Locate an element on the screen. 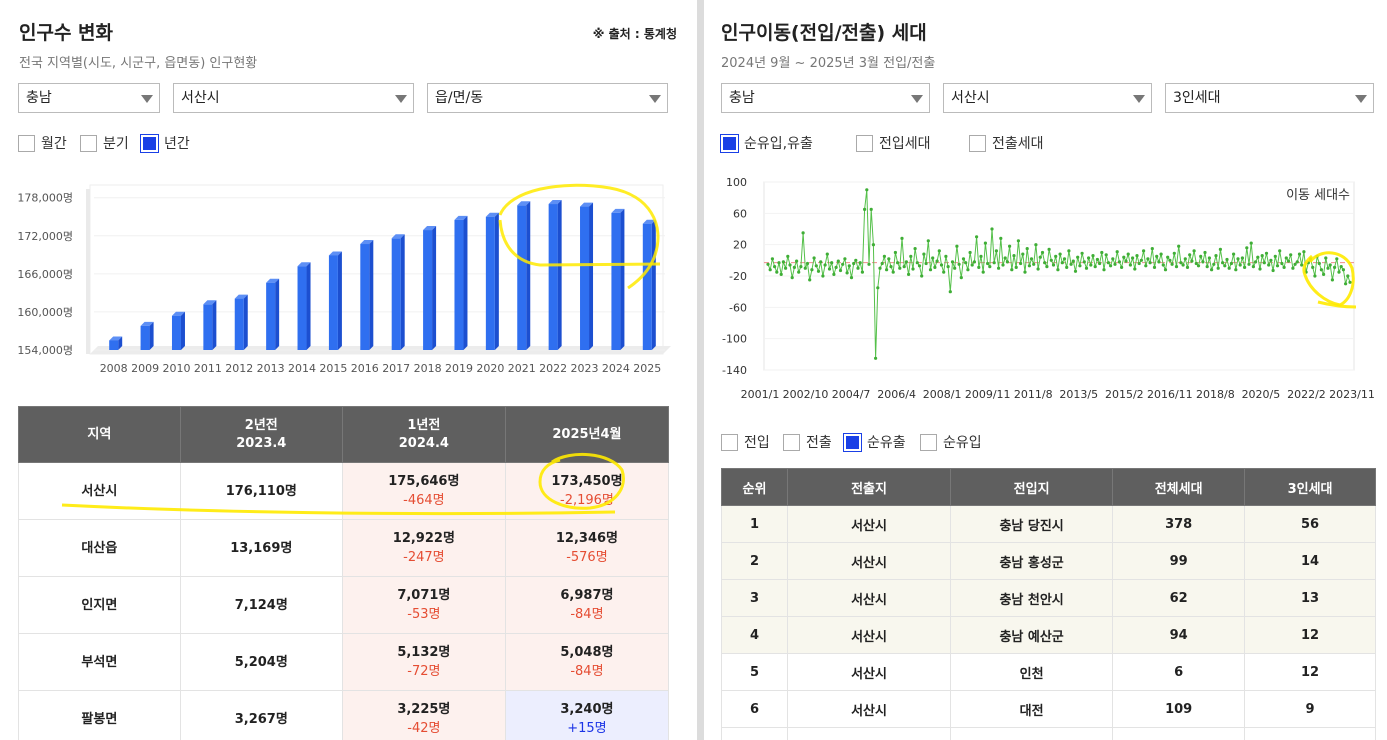  period-monthly-checkbox: 월간 is located at coordinates (42, 143).